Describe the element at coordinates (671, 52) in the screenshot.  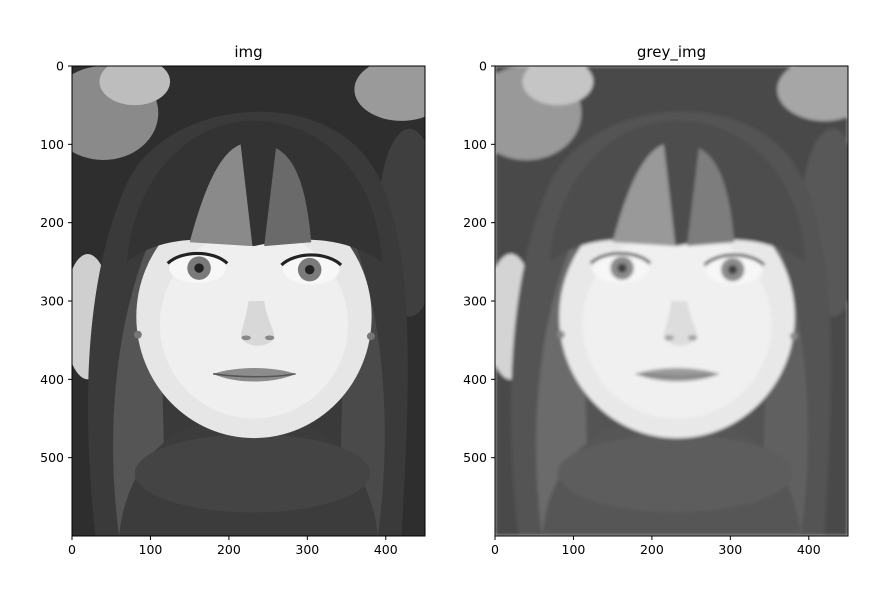
I see `panel-title: grey_img` at that location.